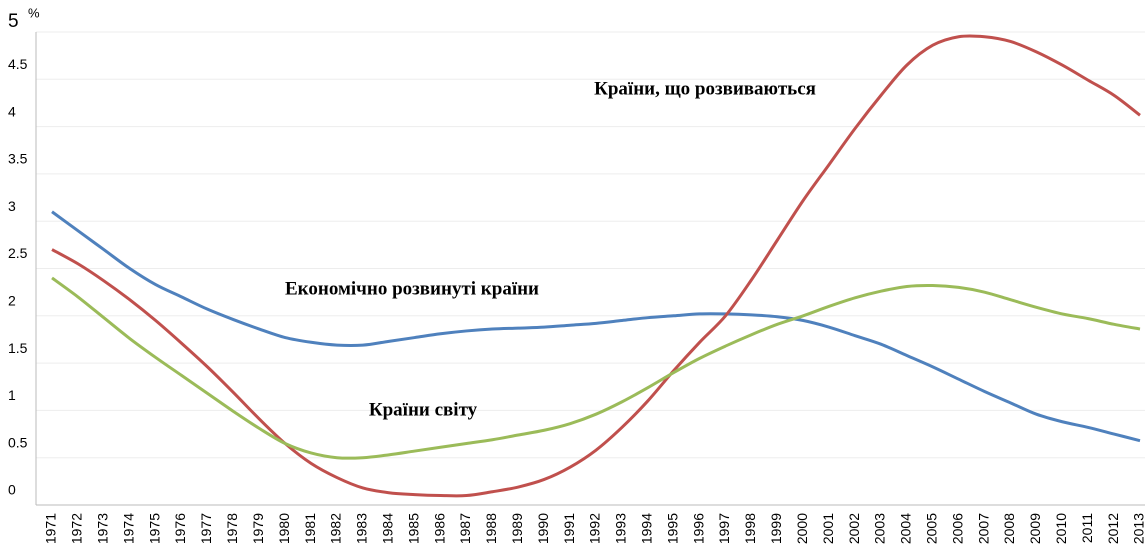  Describe the element at coordinates (983, 528) in the screenshot. I see `x-tick-label: 2007` at that location.